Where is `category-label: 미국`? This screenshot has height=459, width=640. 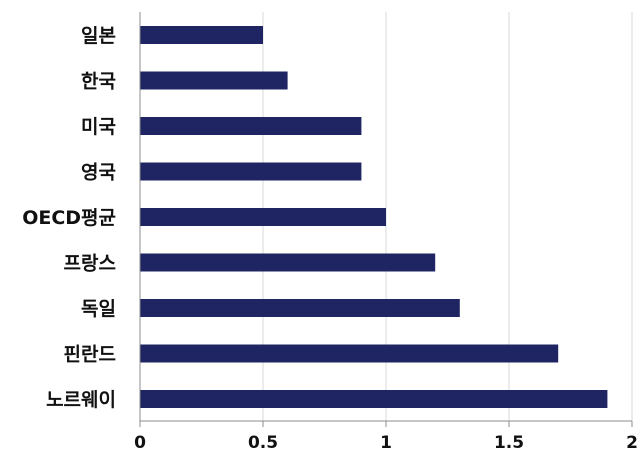 category-label: 미국 is located at coordinates (98, 127).